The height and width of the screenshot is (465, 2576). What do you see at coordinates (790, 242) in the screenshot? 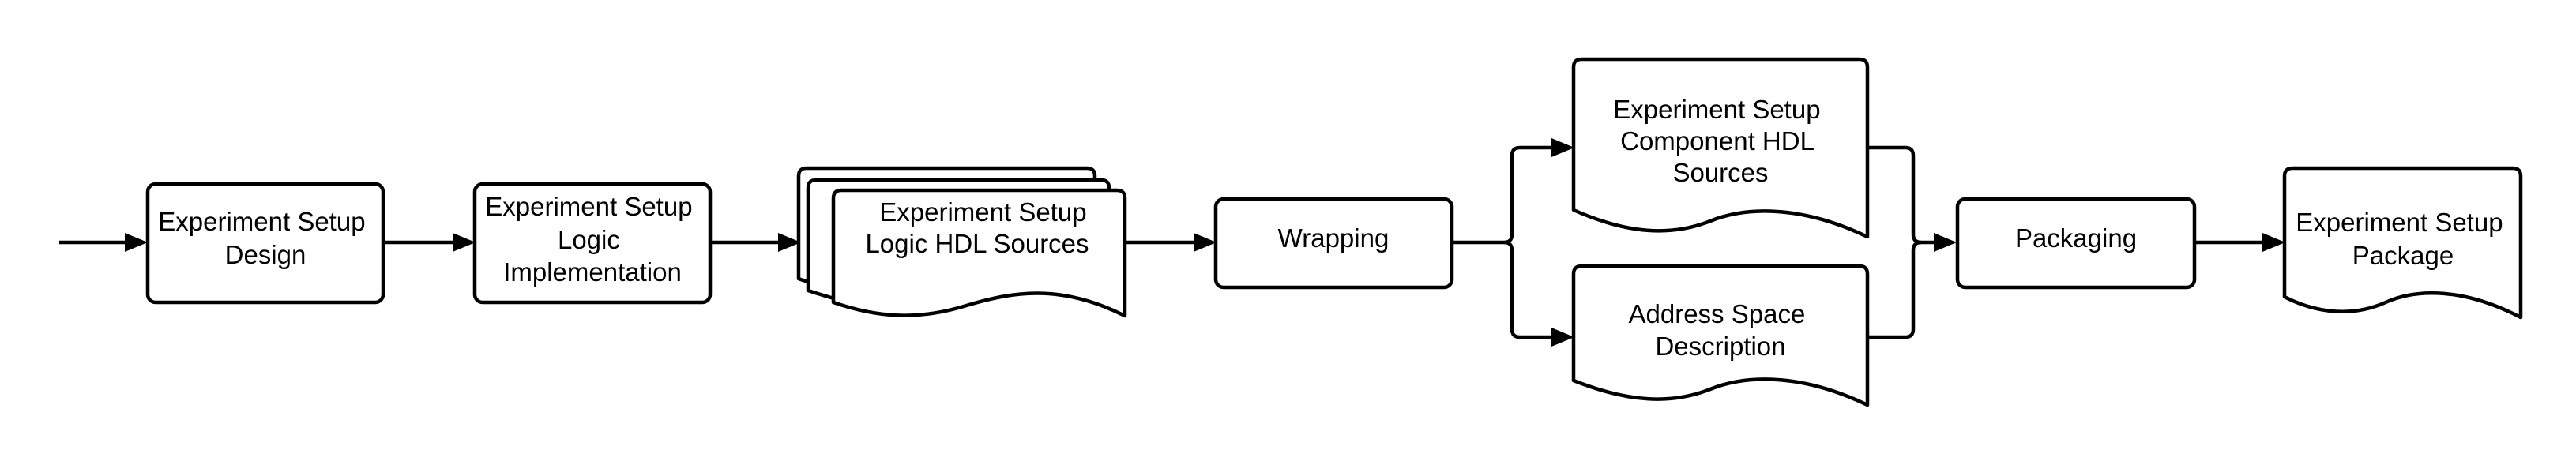
I see `arrowhead-hdl-sources` at bounding box center [790, 242].